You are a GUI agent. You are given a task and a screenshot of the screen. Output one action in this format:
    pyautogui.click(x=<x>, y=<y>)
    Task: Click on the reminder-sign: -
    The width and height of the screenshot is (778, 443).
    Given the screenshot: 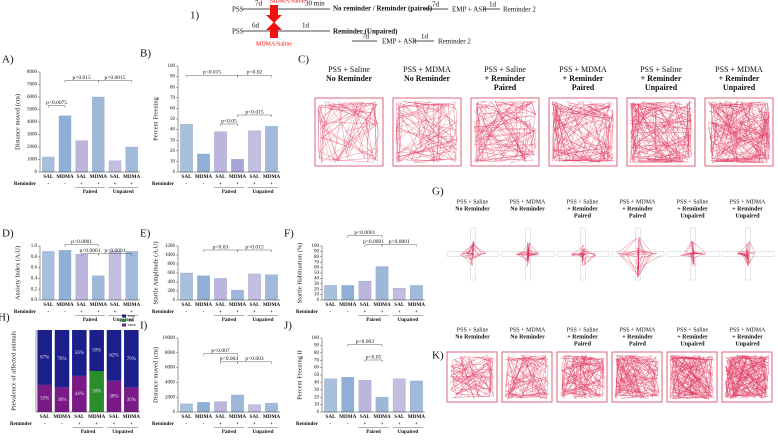 What is the action you would take?
    pyautogui.click(x=348, y=312)
    